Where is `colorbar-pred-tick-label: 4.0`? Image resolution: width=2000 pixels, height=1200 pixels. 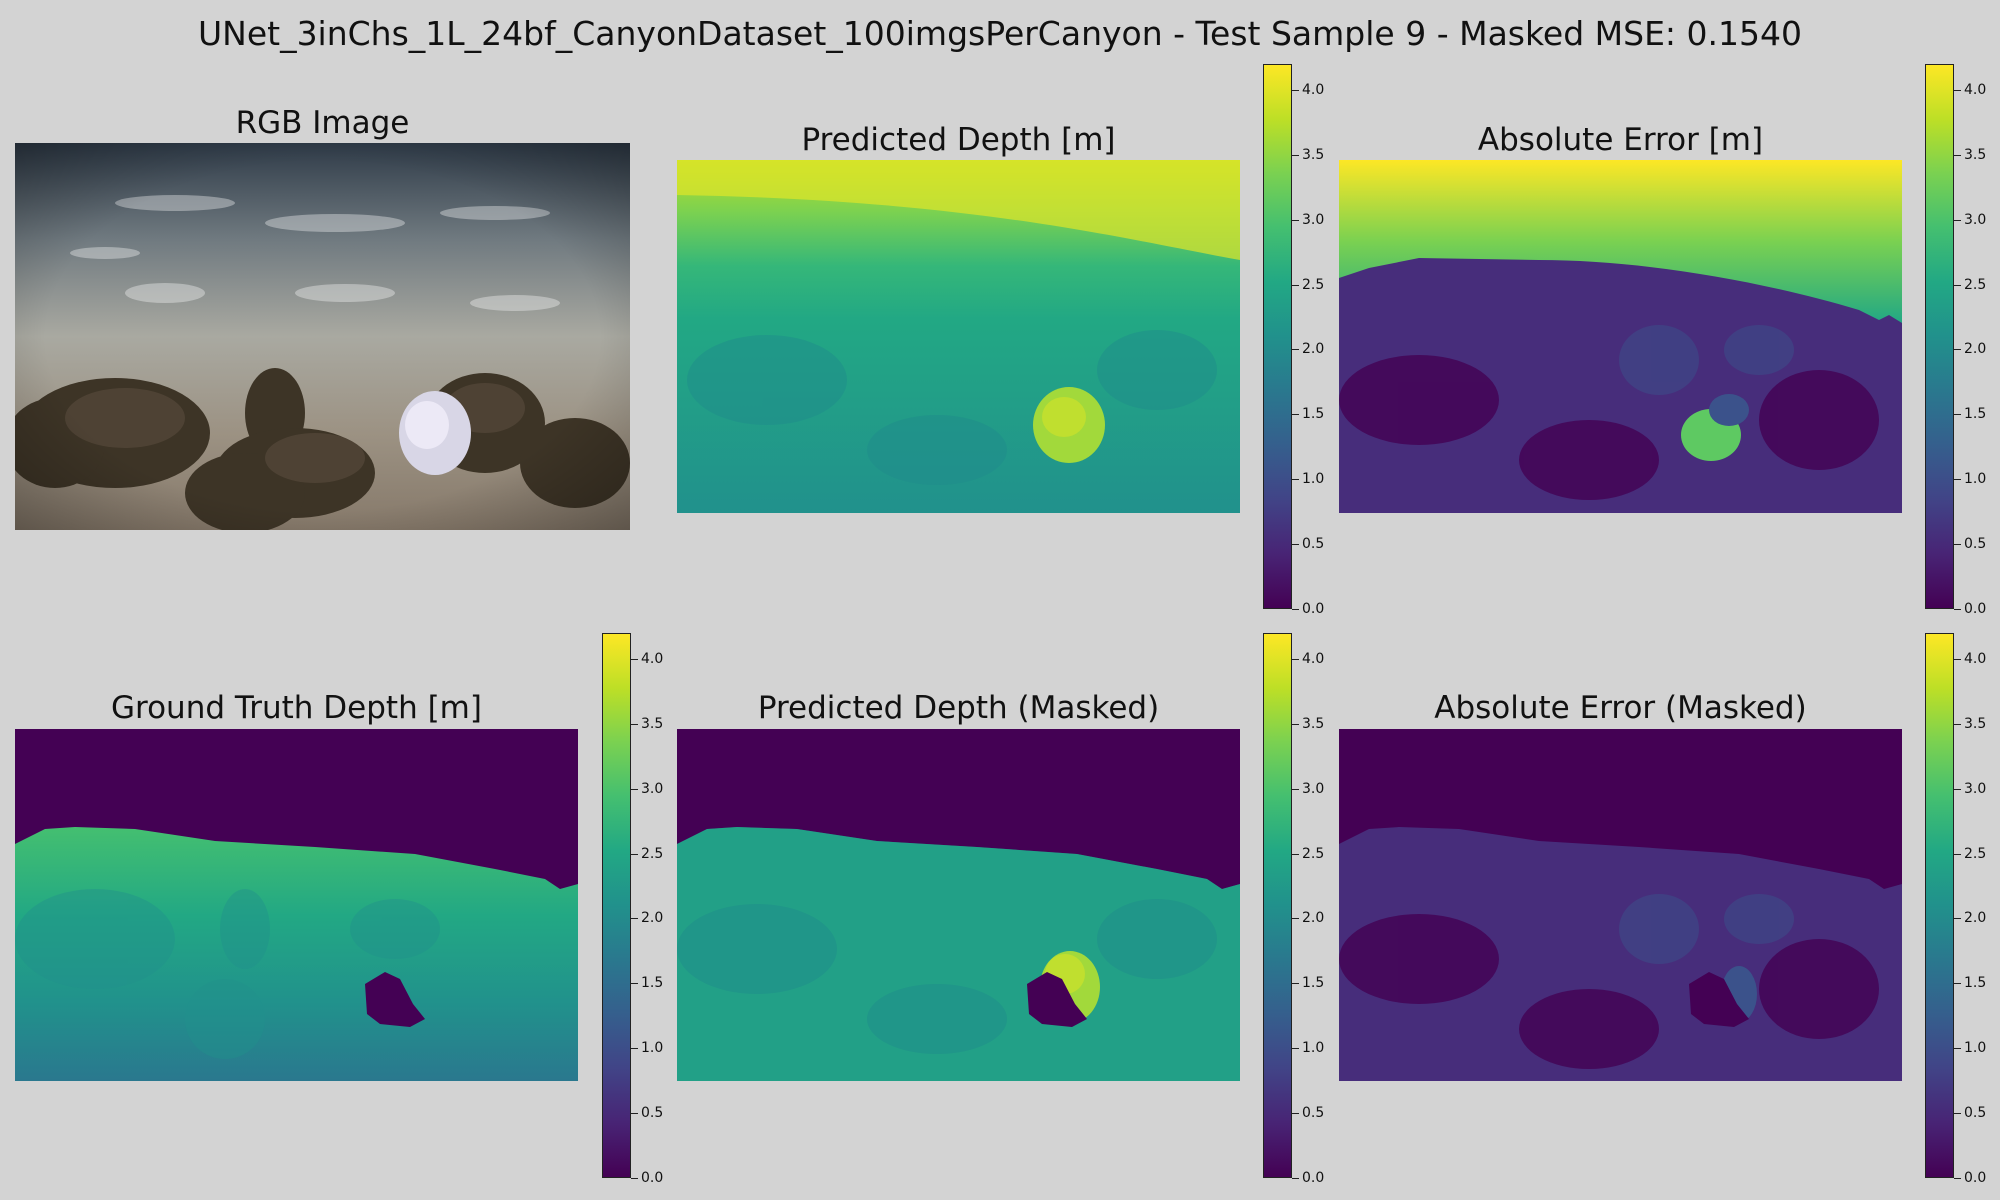
colorbar-pred-tick-label: 4.0 is located at coordinates (1313, 90).